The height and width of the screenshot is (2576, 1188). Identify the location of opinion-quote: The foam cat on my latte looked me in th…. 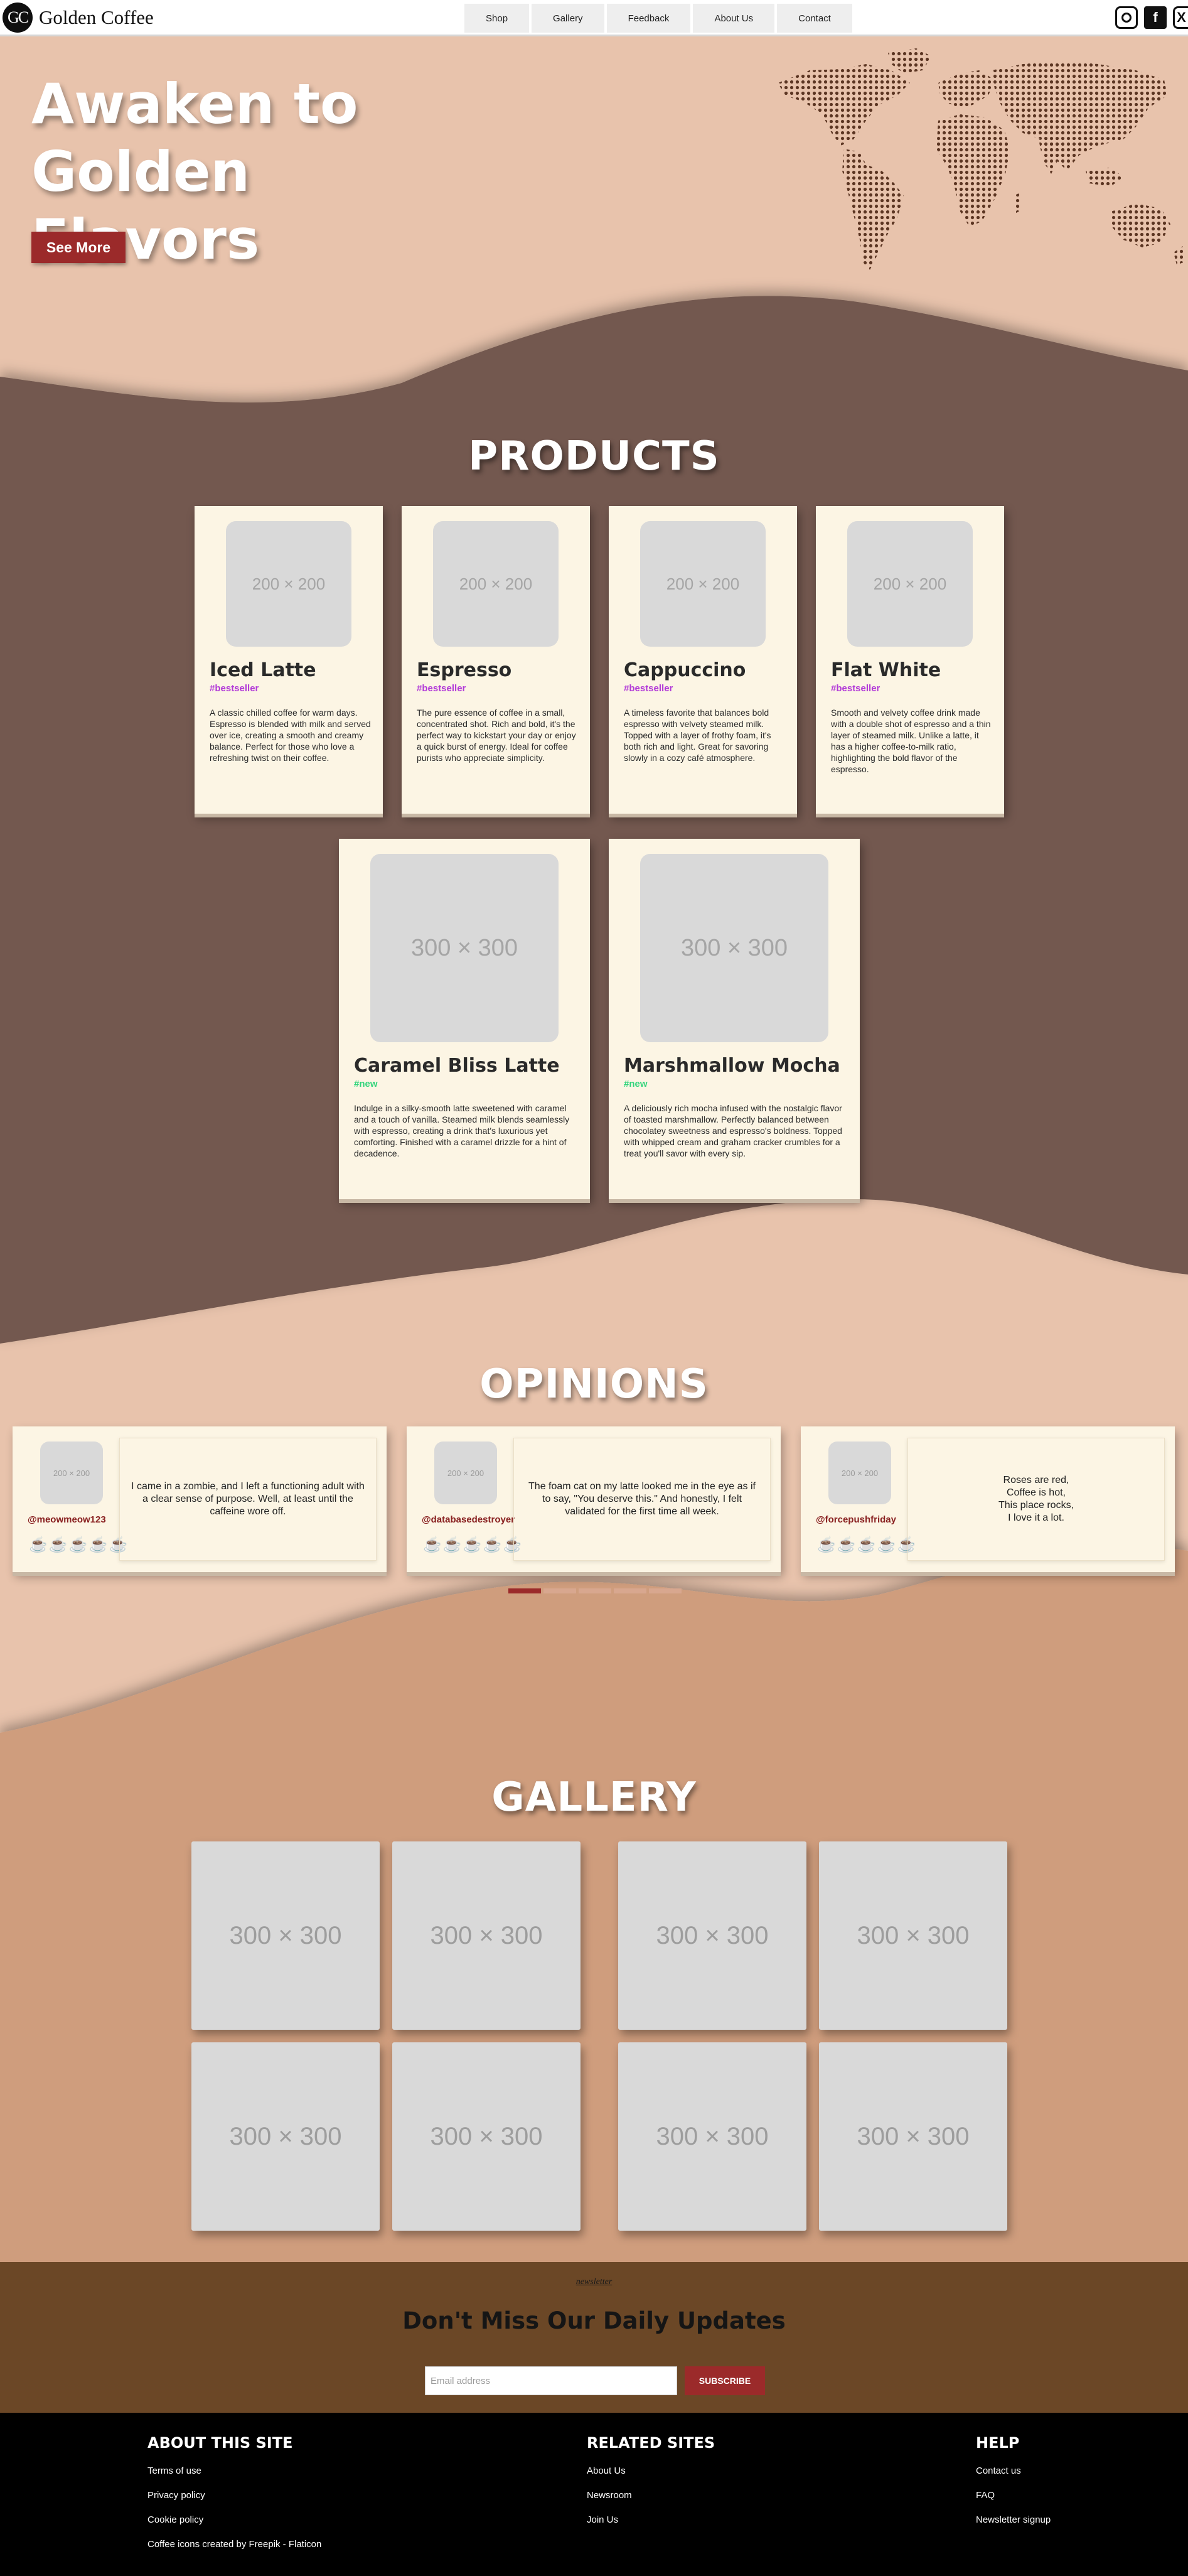
(642, 1499).